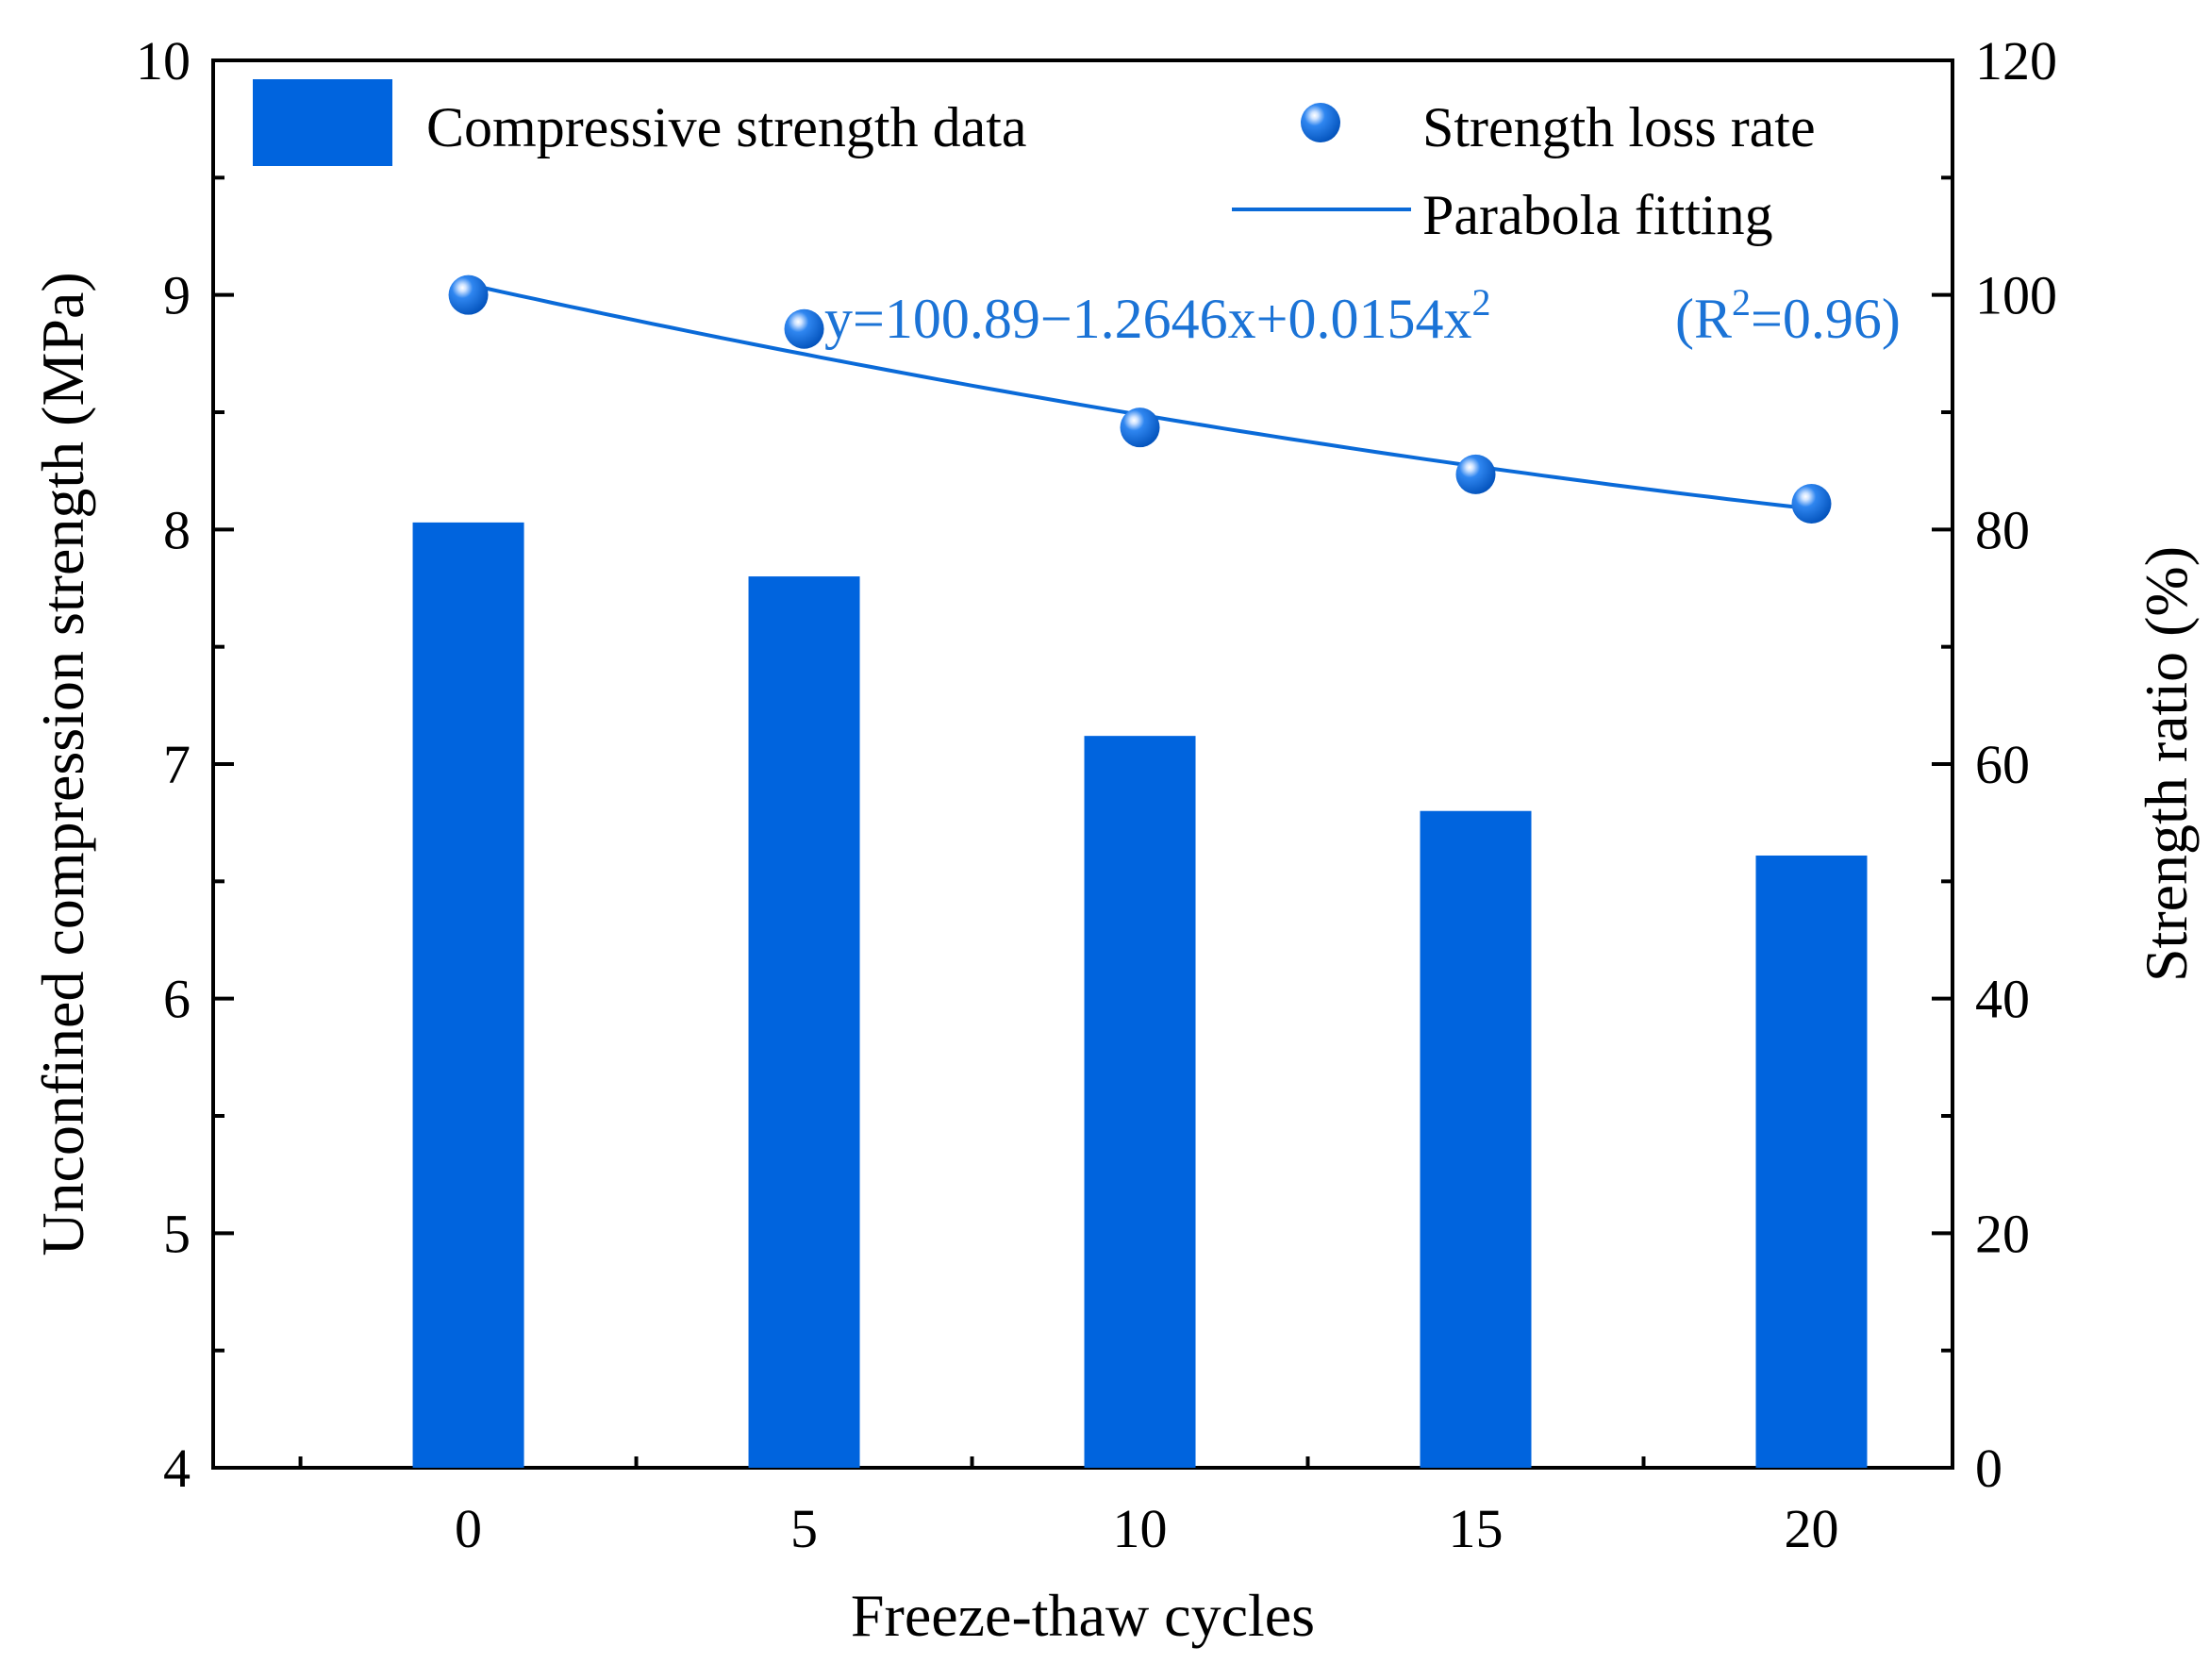 This screenshot has width=2210, height=1680. I want to click on left-tick-label: 10, so click(164, 61).